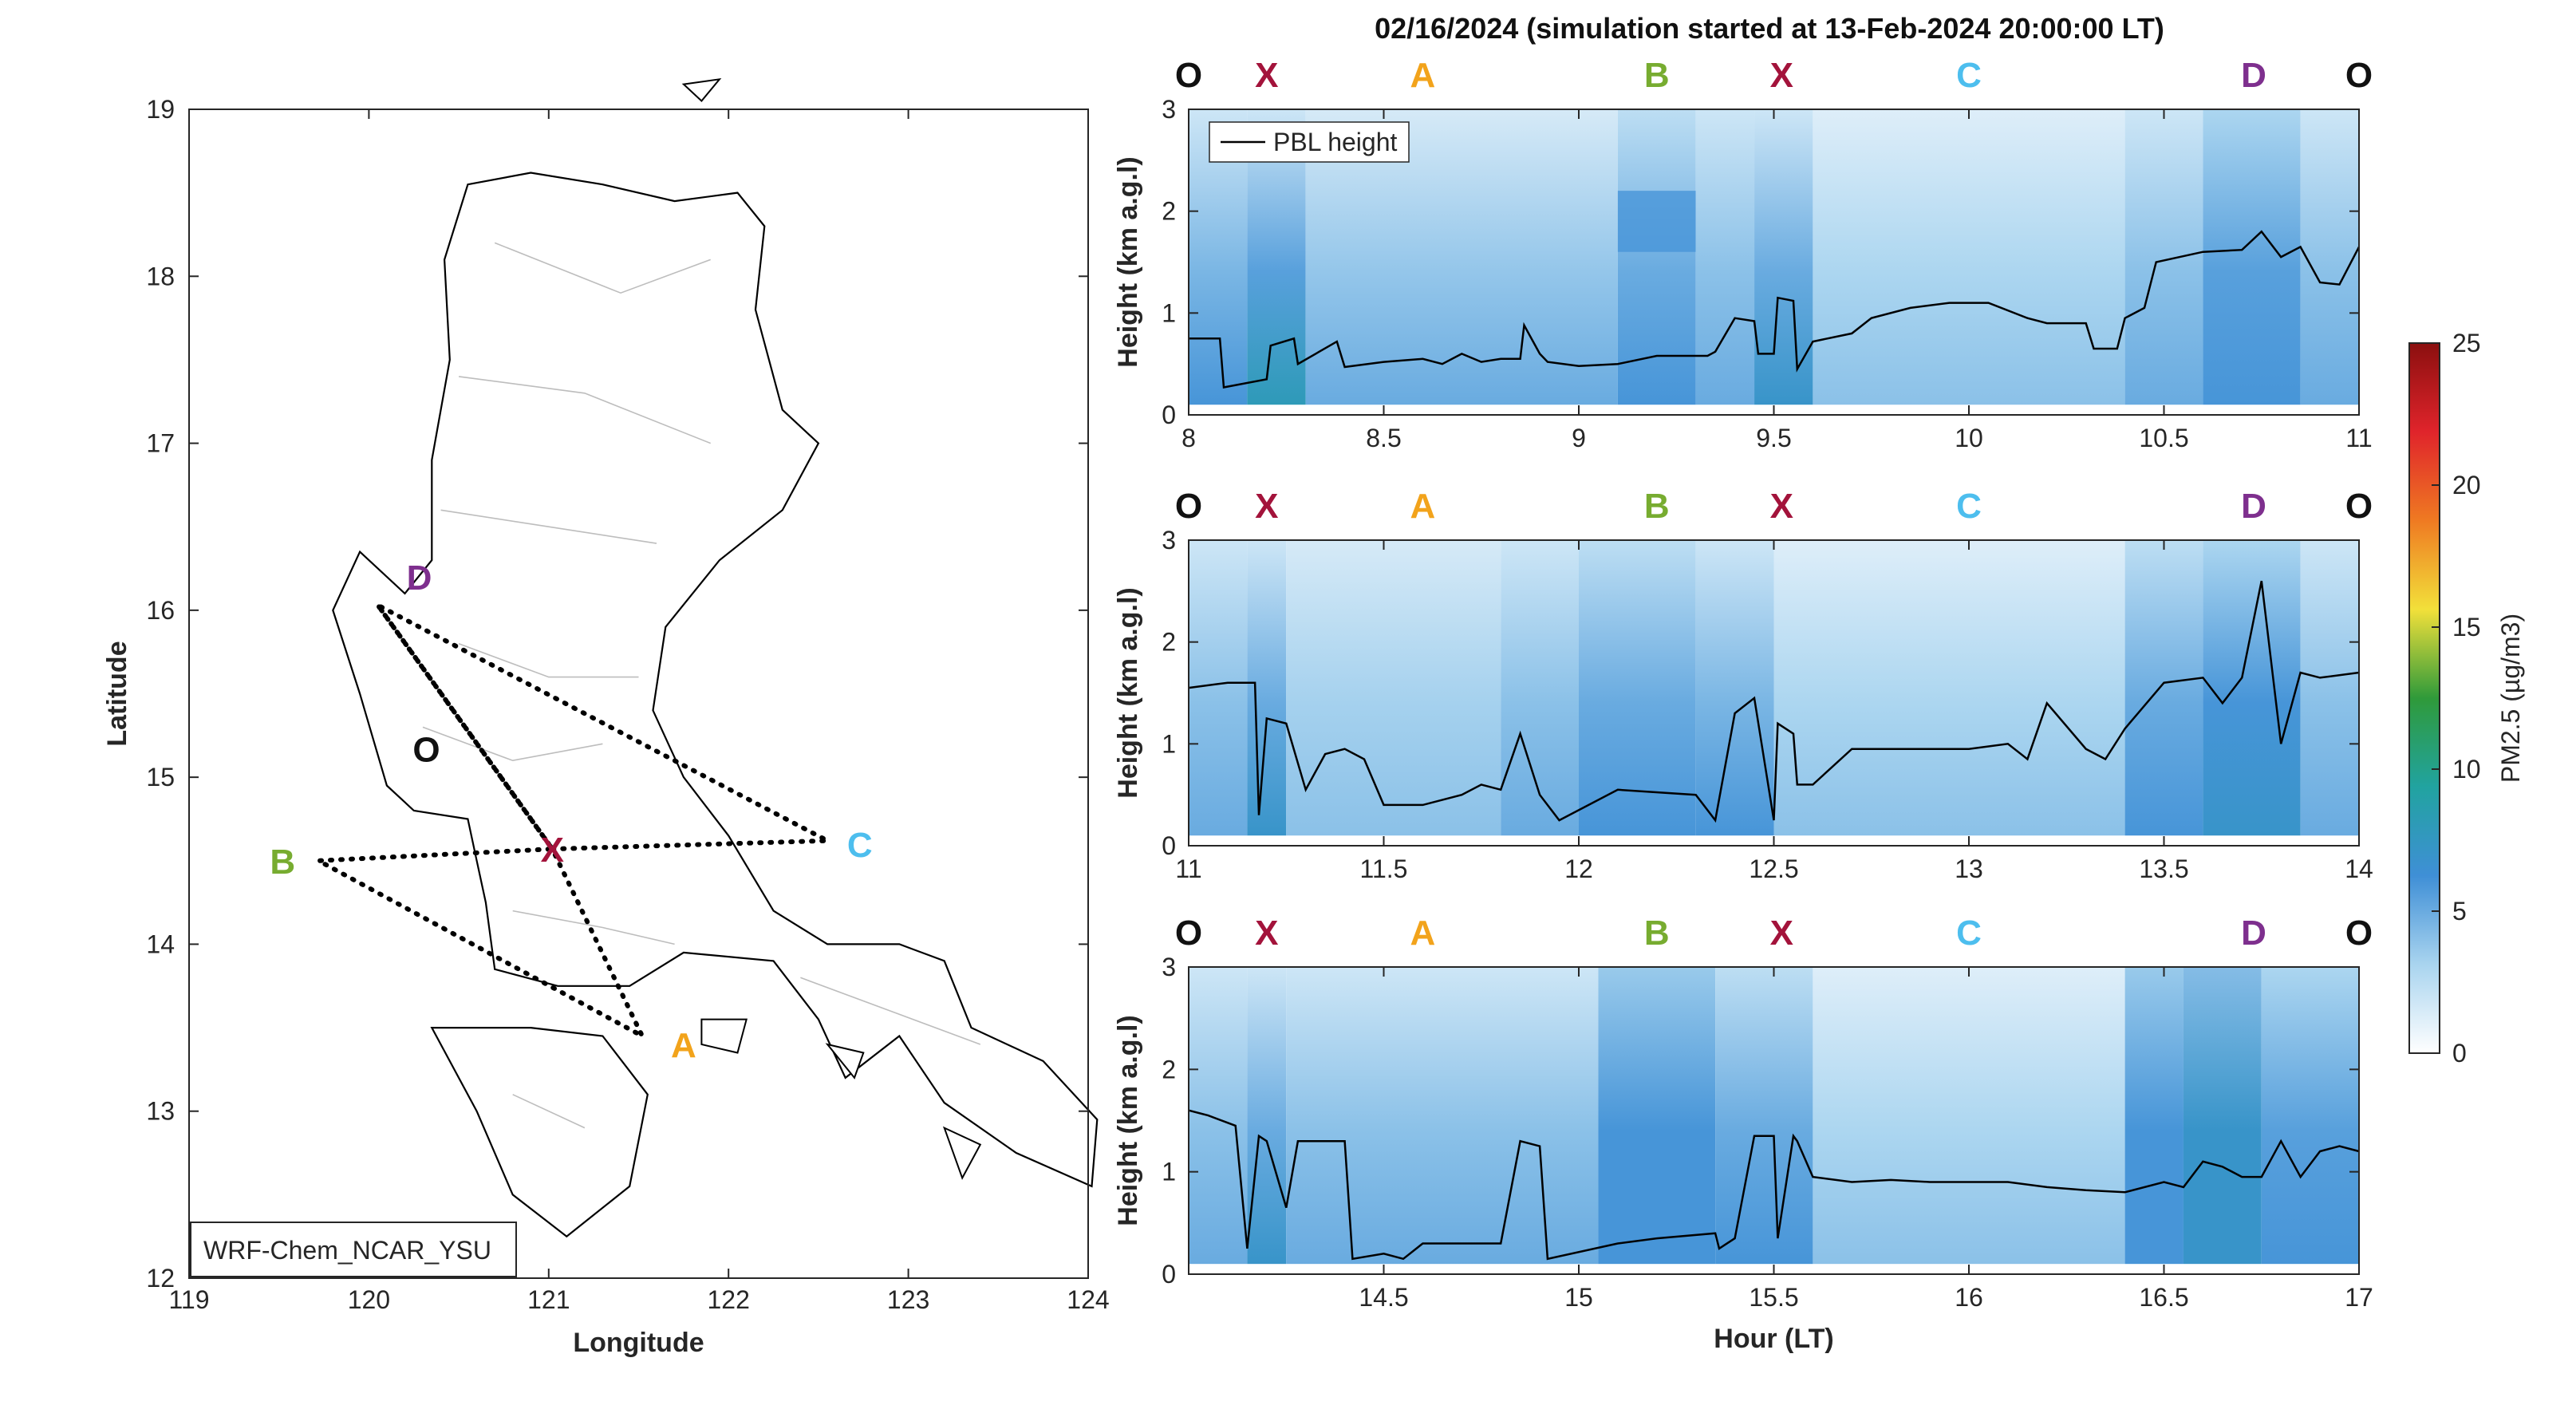  Describe the element at coordinates (2459, 911) in the screenshot. I see `colorbar-tick-label: 5` at that location.